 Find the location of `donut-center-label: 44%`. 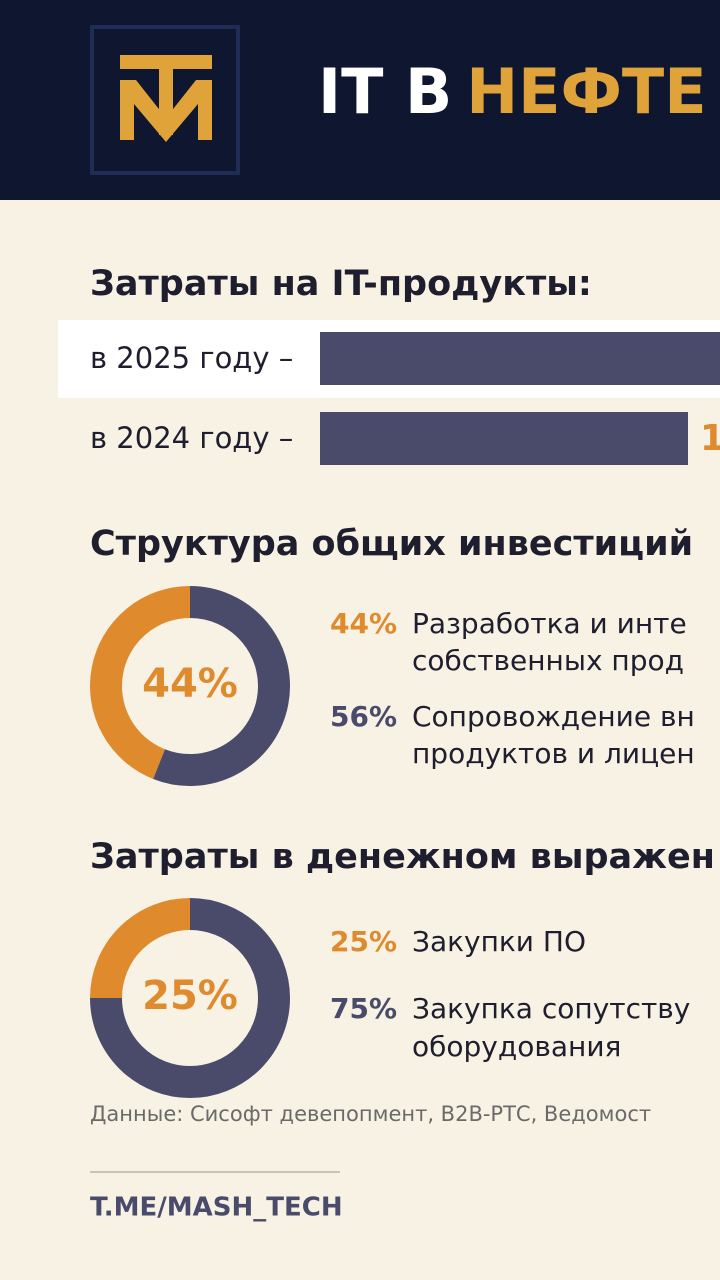

donut-center-label: 44% is located at coordinates (190, 684).